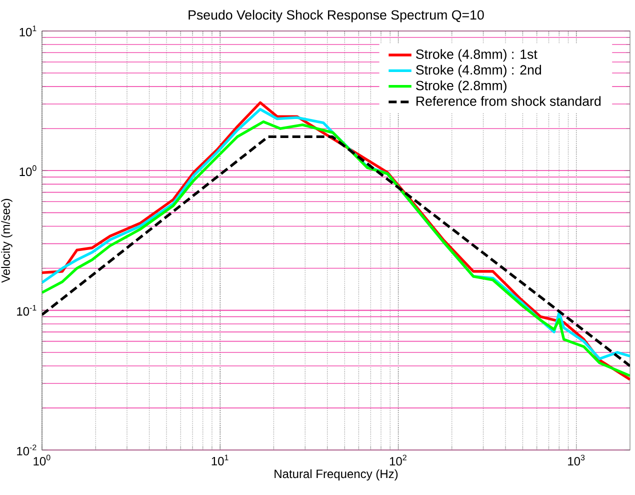  Describe the element at coordinates (28, 170) in the screenshot. I see `y-tick-label: 10$^{0}$` at that location.